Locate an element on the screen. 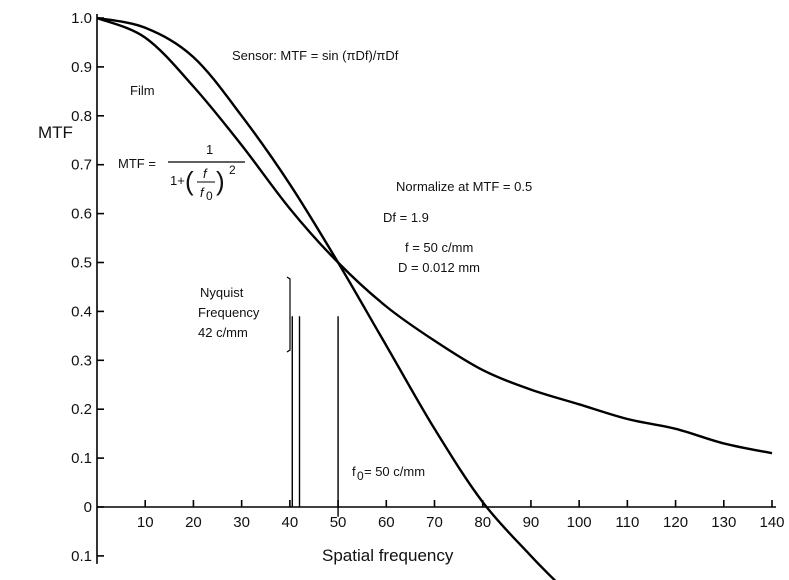  y-tick-label: 0.8 is located at coordinates (81, 116).